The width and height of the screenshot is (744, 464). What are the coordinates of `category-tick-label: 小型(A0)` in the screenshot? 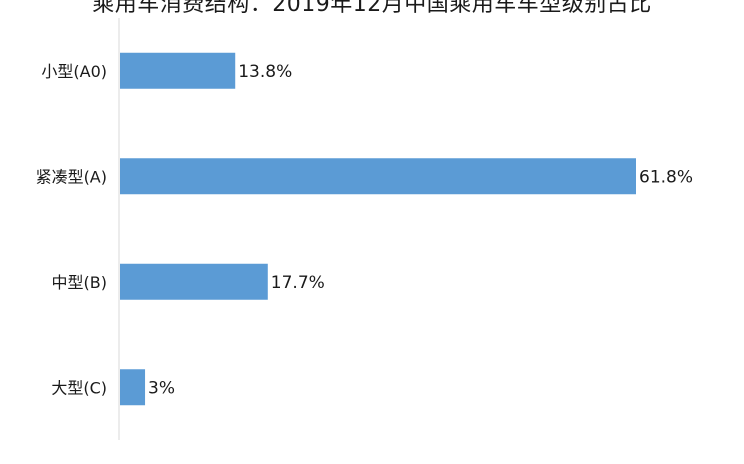 It's located at (74, 71).